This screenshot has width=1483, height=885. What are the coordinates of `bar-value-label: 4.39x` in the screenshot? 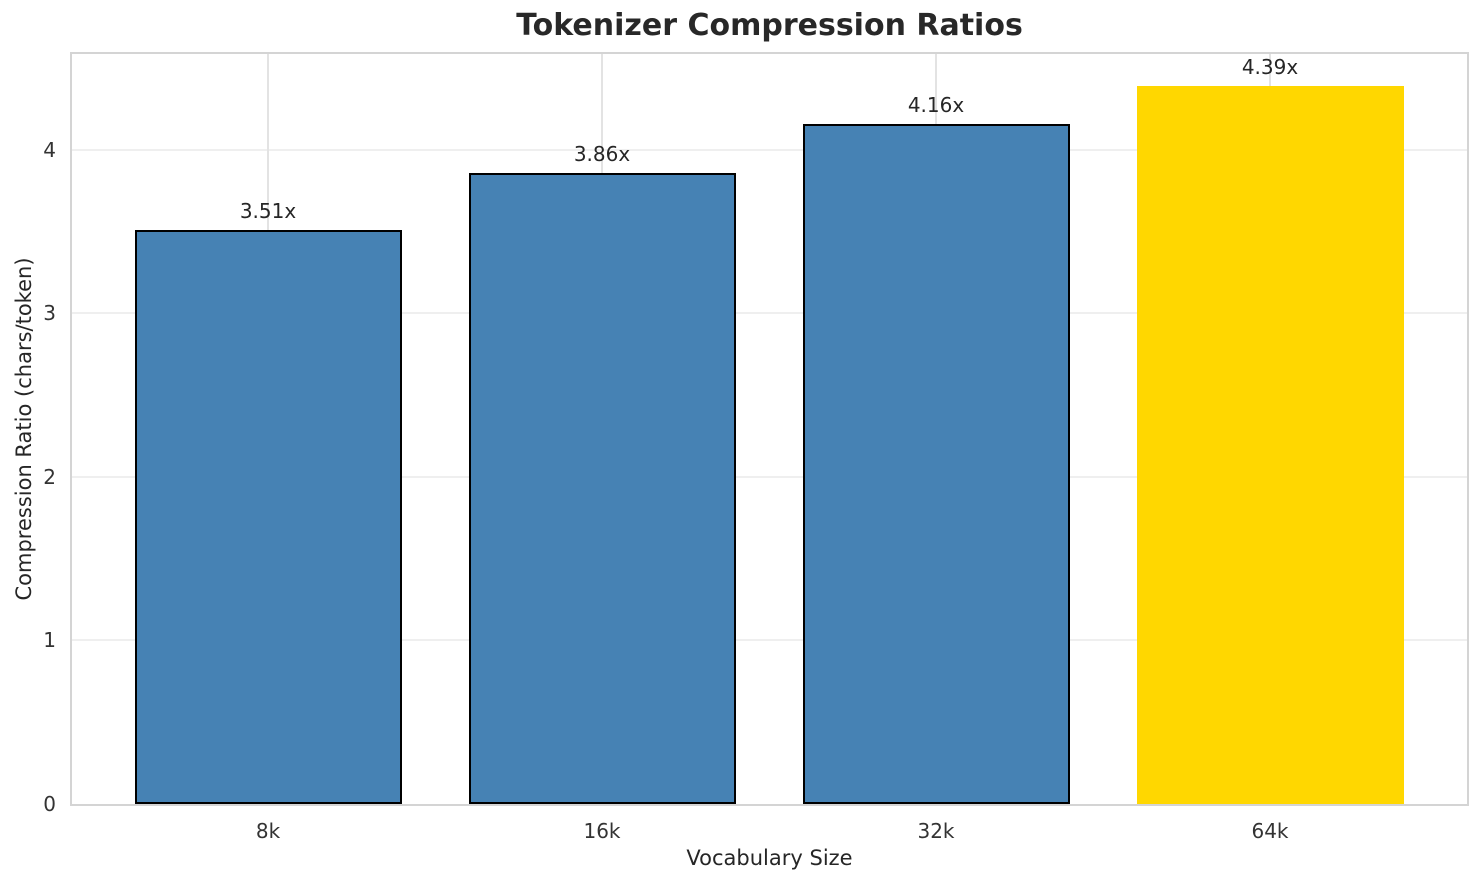 It's located at (1270, 66).